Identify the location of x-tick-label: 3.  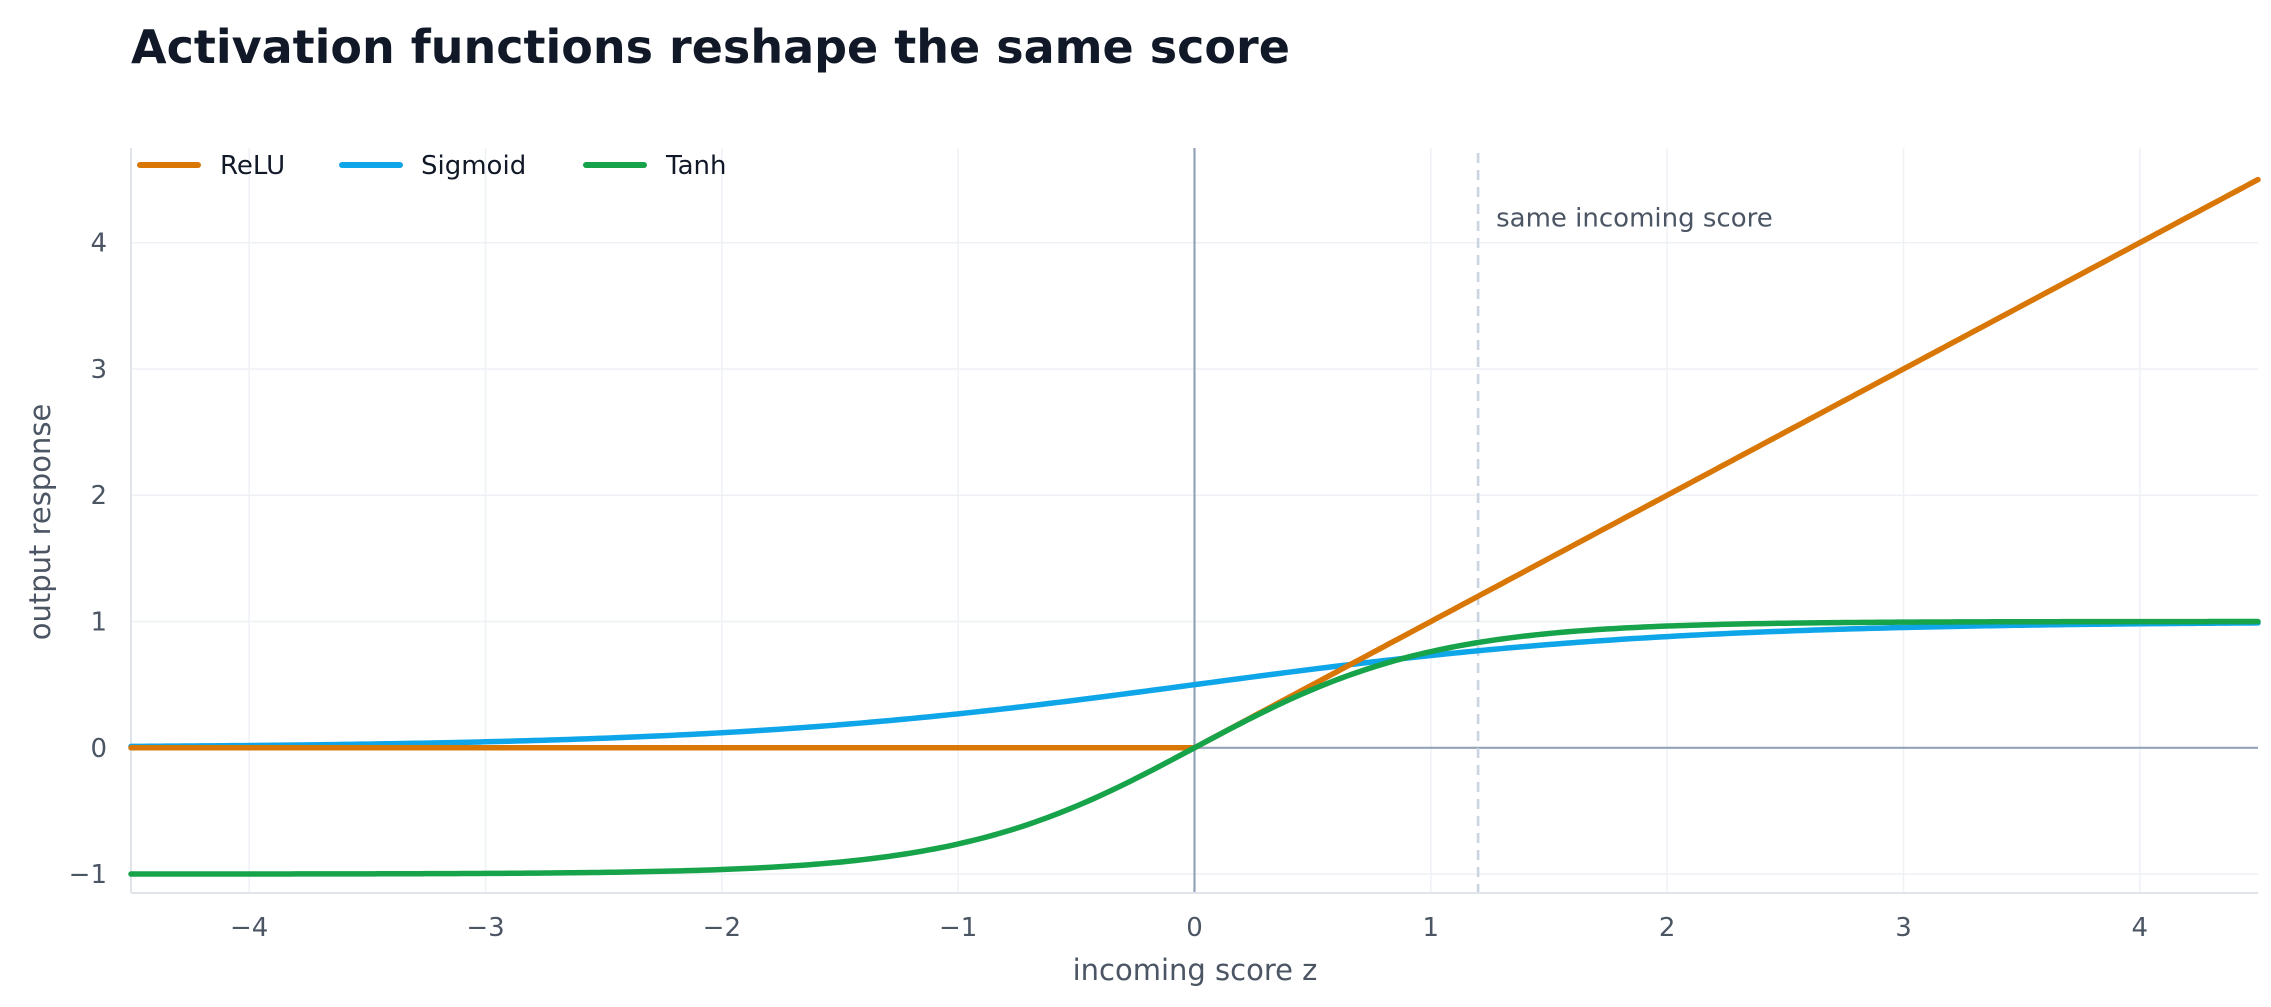
(1903, 928).